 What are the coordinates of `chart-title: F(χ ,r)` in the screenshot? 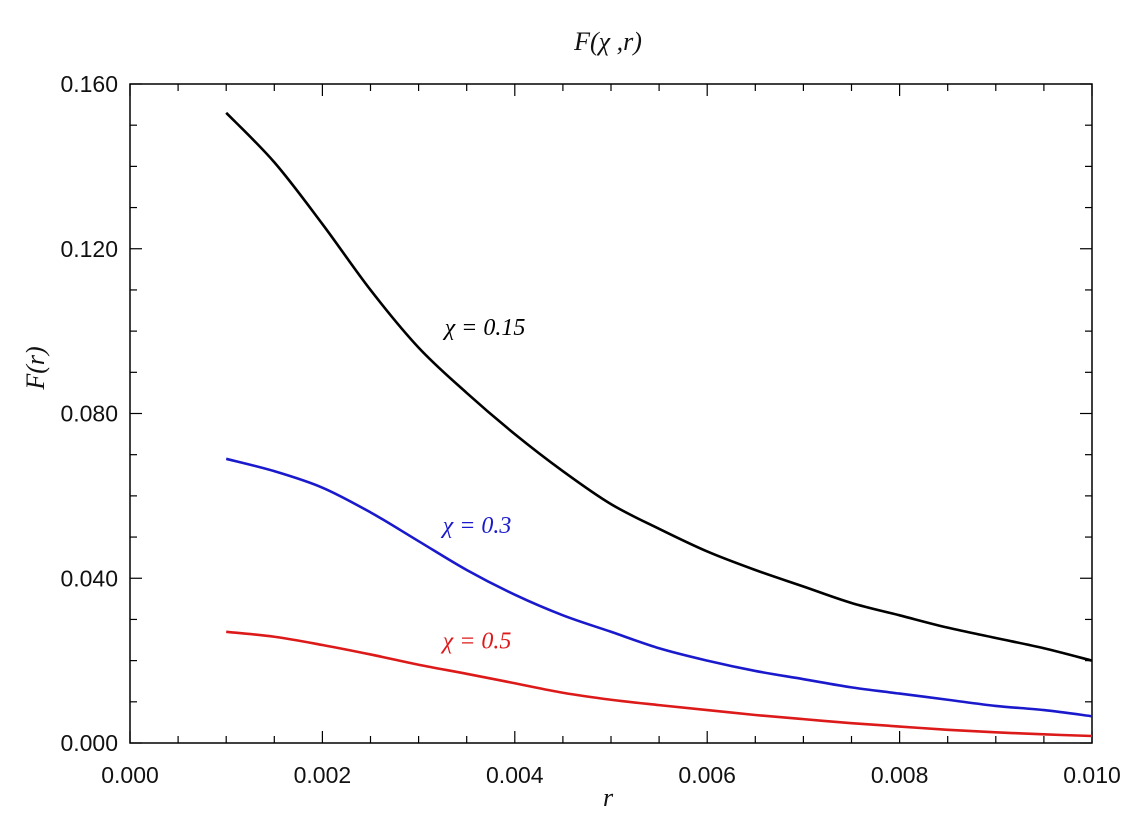 It's located at (607, 41).